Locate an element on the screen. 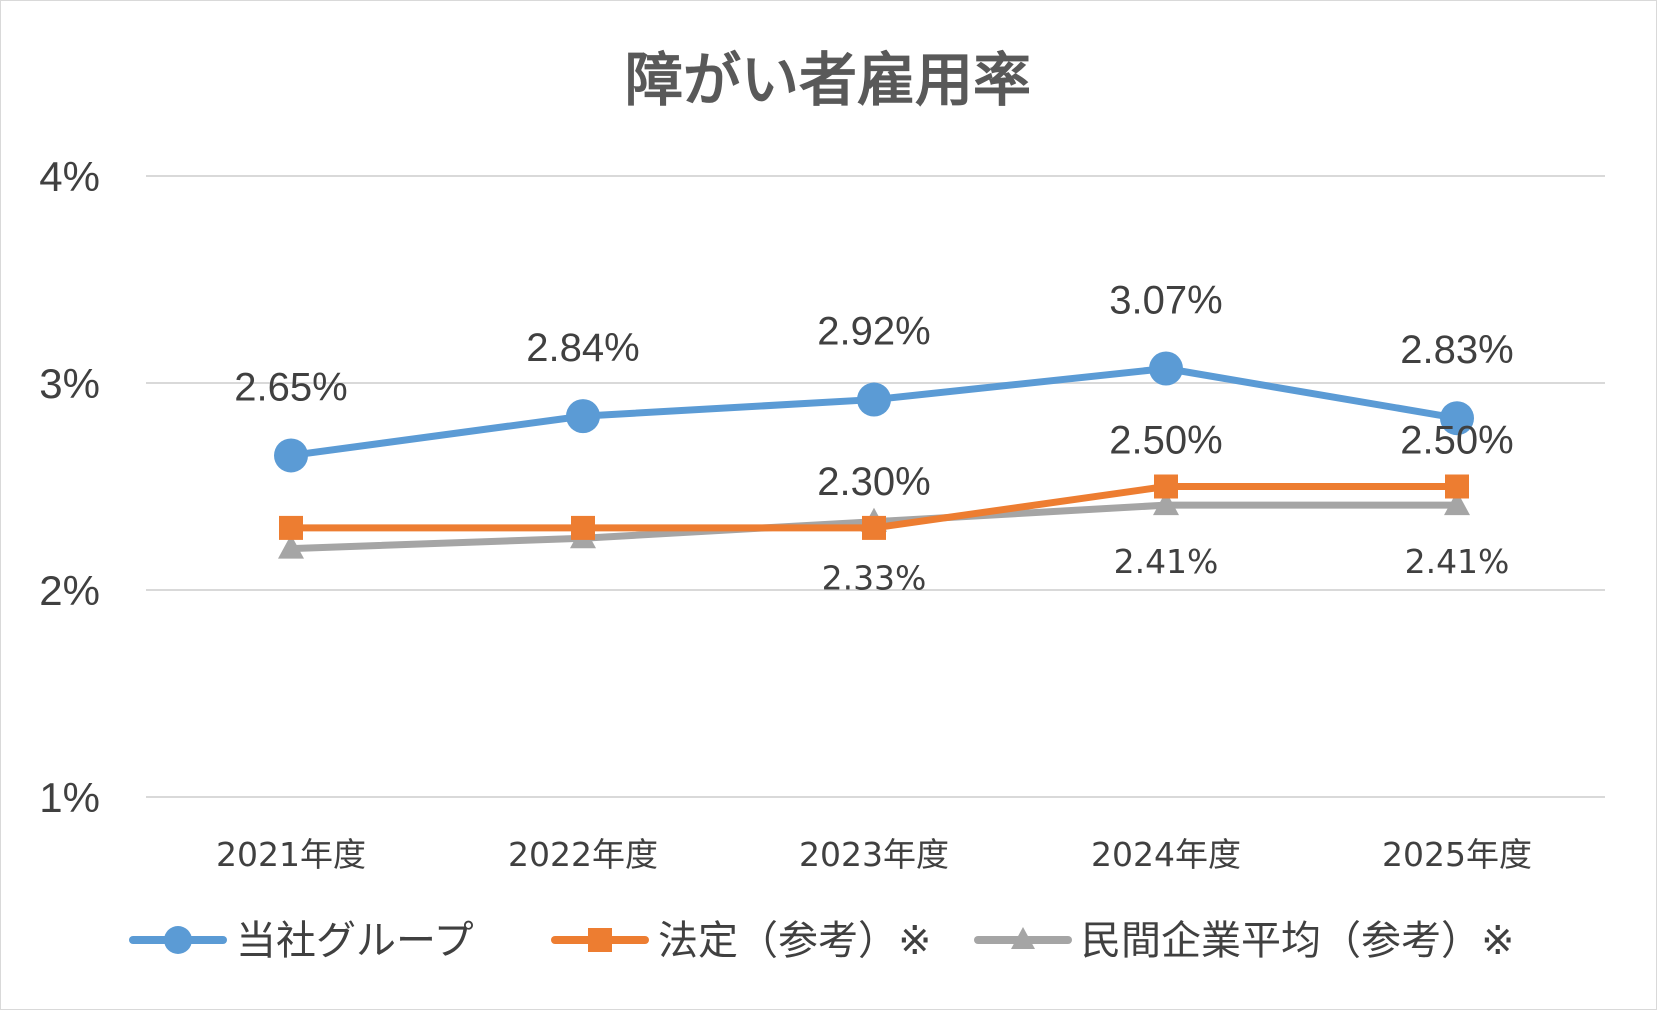 The width and height of the screenshot is (1657, 1010). data-label: 2.92% is located at coordinates (873, 332).